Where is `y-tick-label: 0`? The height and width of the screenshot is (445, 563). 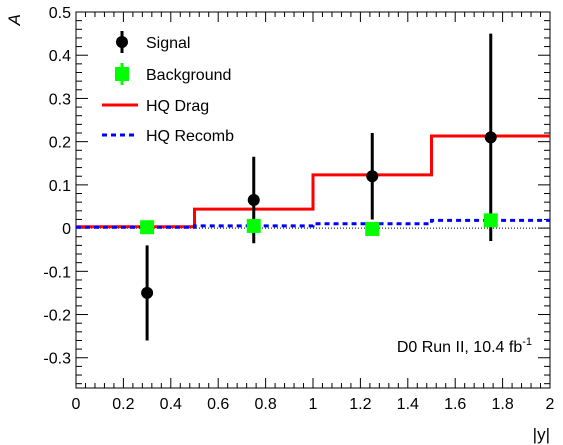
y-tick-label: 0 is located at coordinates (66, 229).